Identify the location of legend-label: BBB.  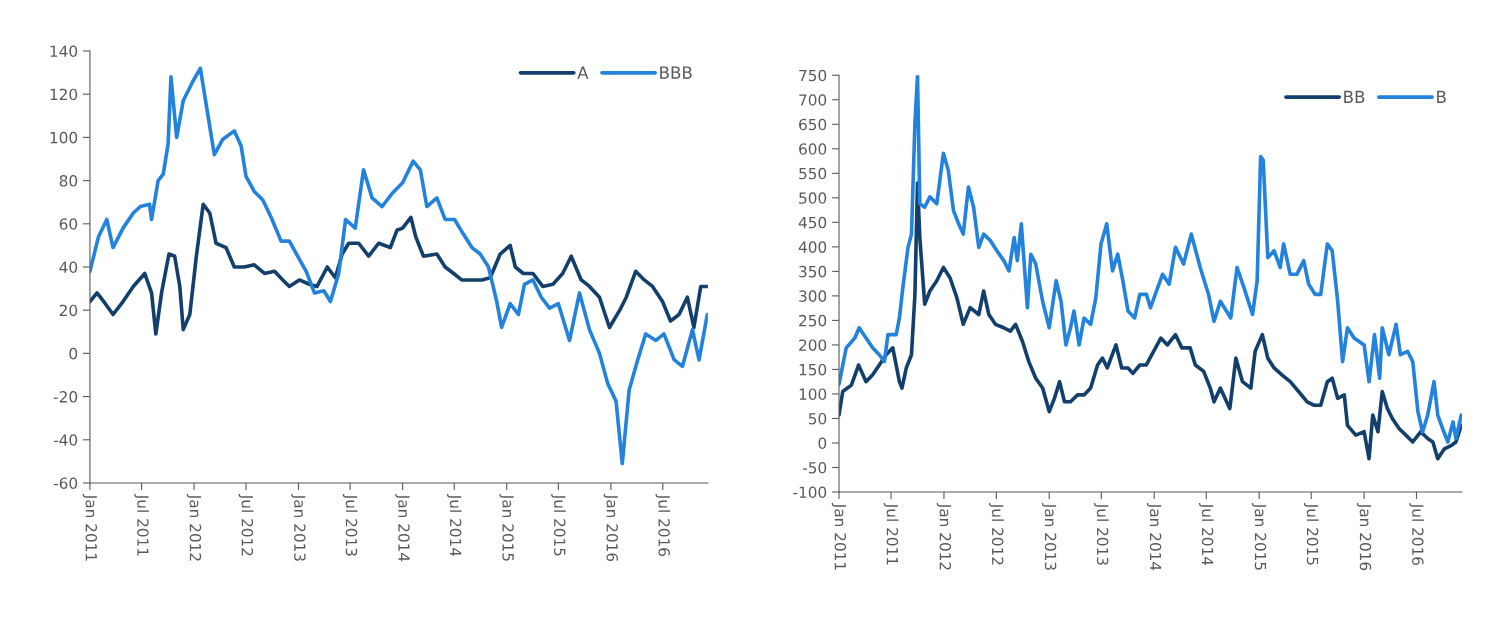
(676, 72).